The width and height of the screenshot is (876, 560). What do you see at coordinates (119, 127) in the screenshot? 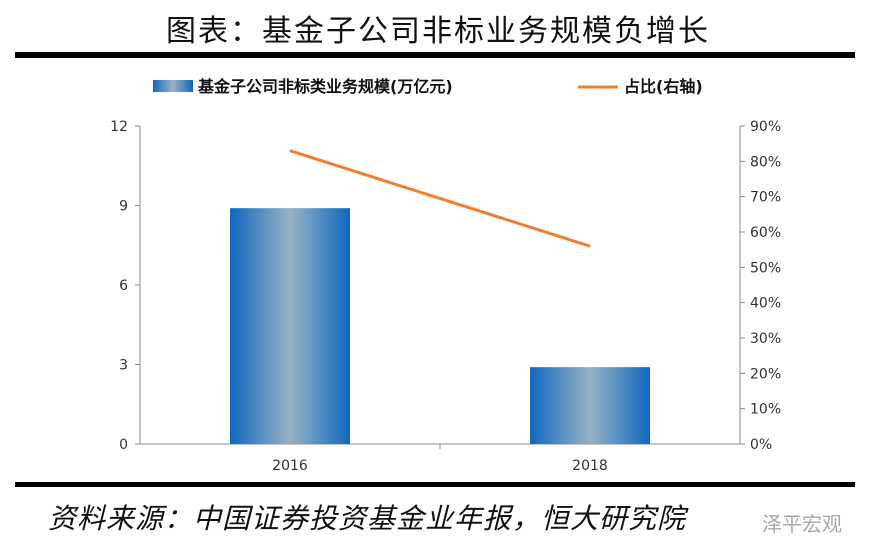
I see `y-tick-label: 12` at bounding box center [119, 127].